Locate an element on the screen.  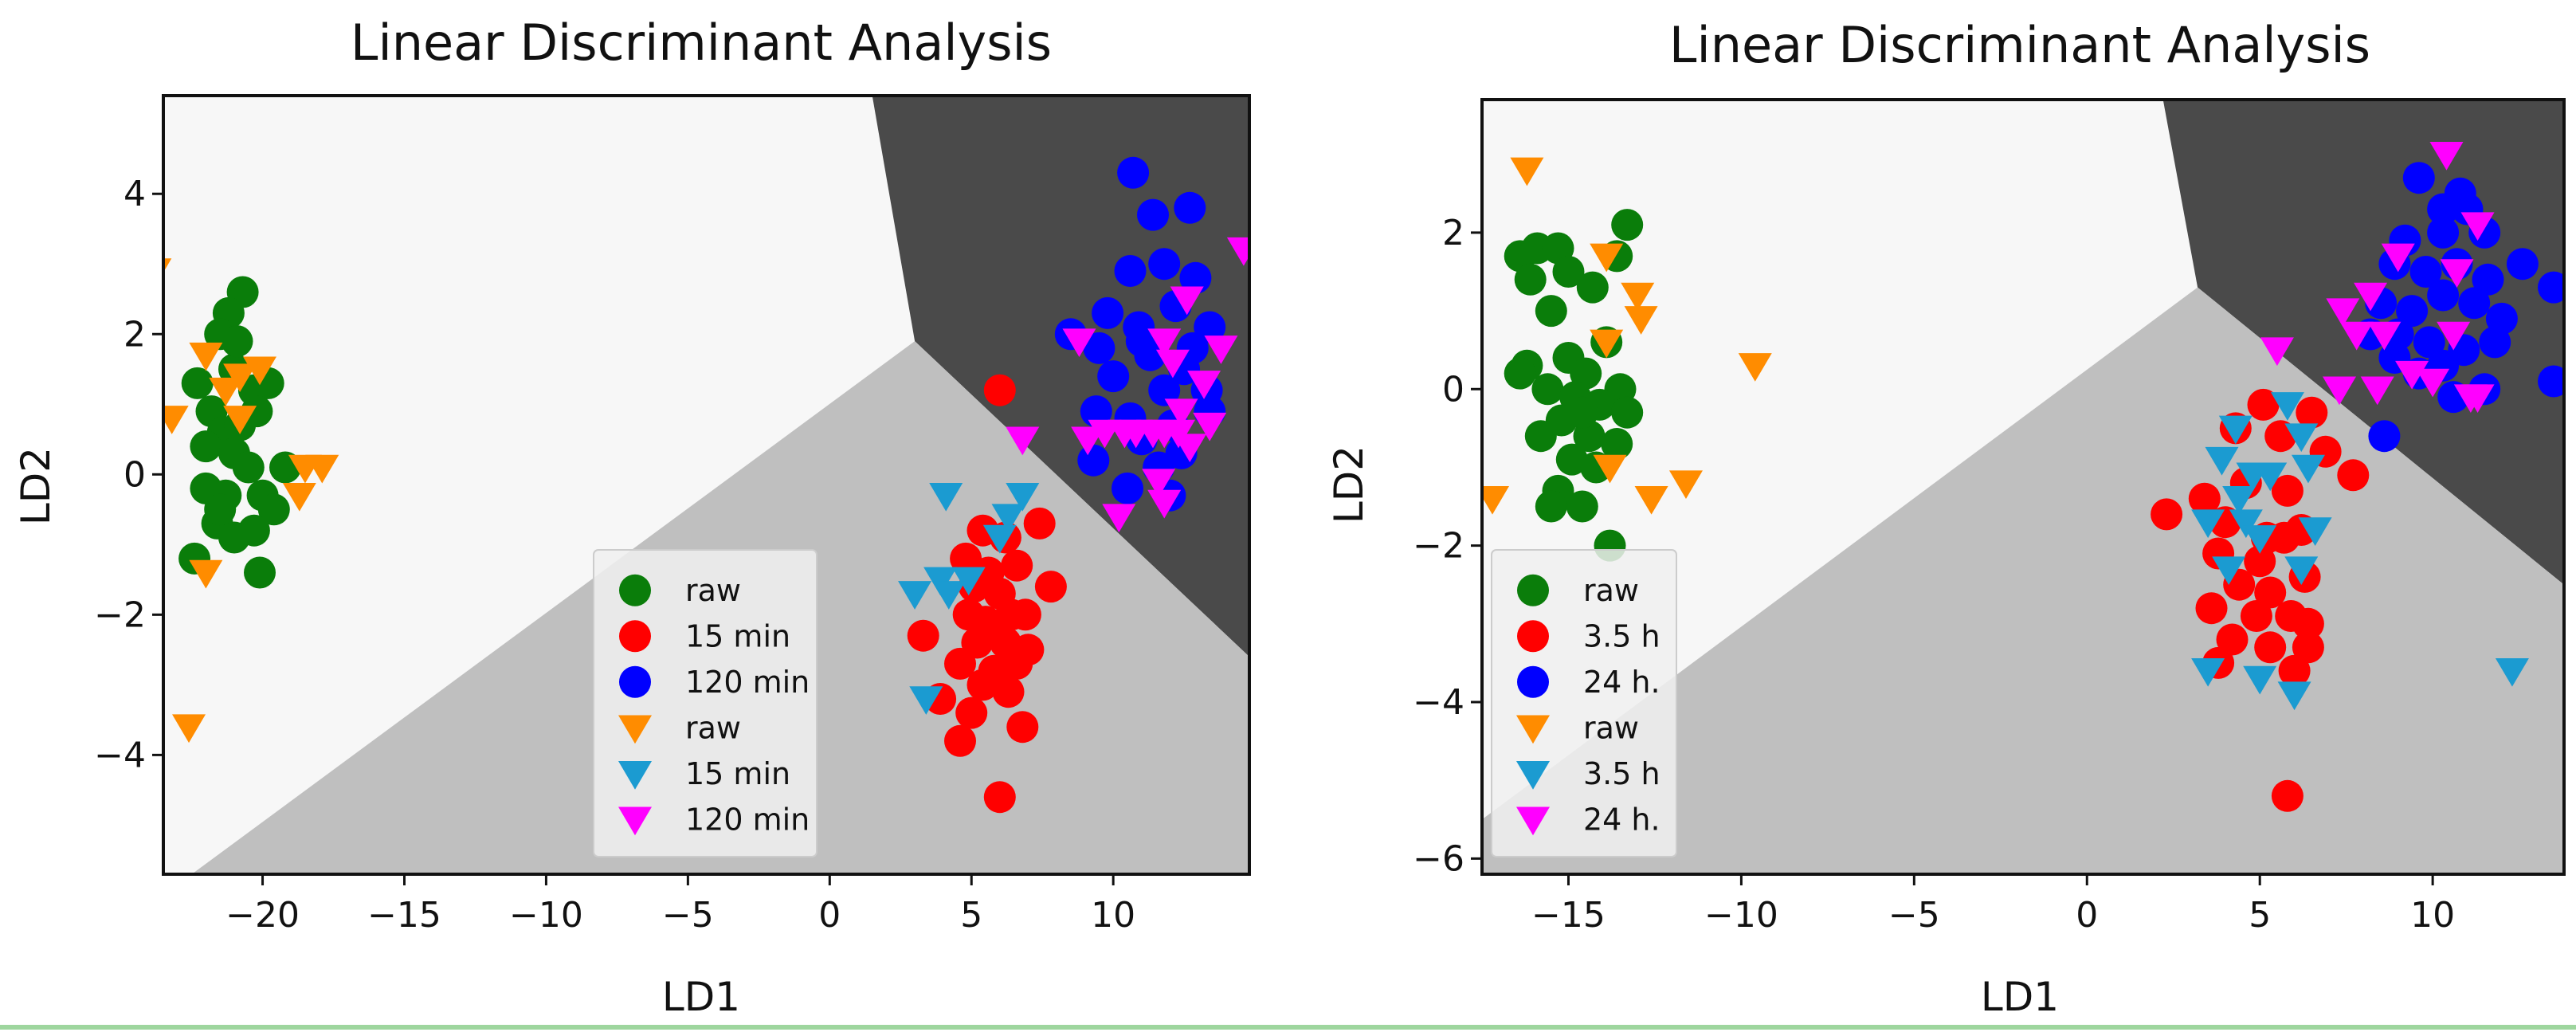
x-tick-label-1-2: −5 is located at coordinates (1914, 915).